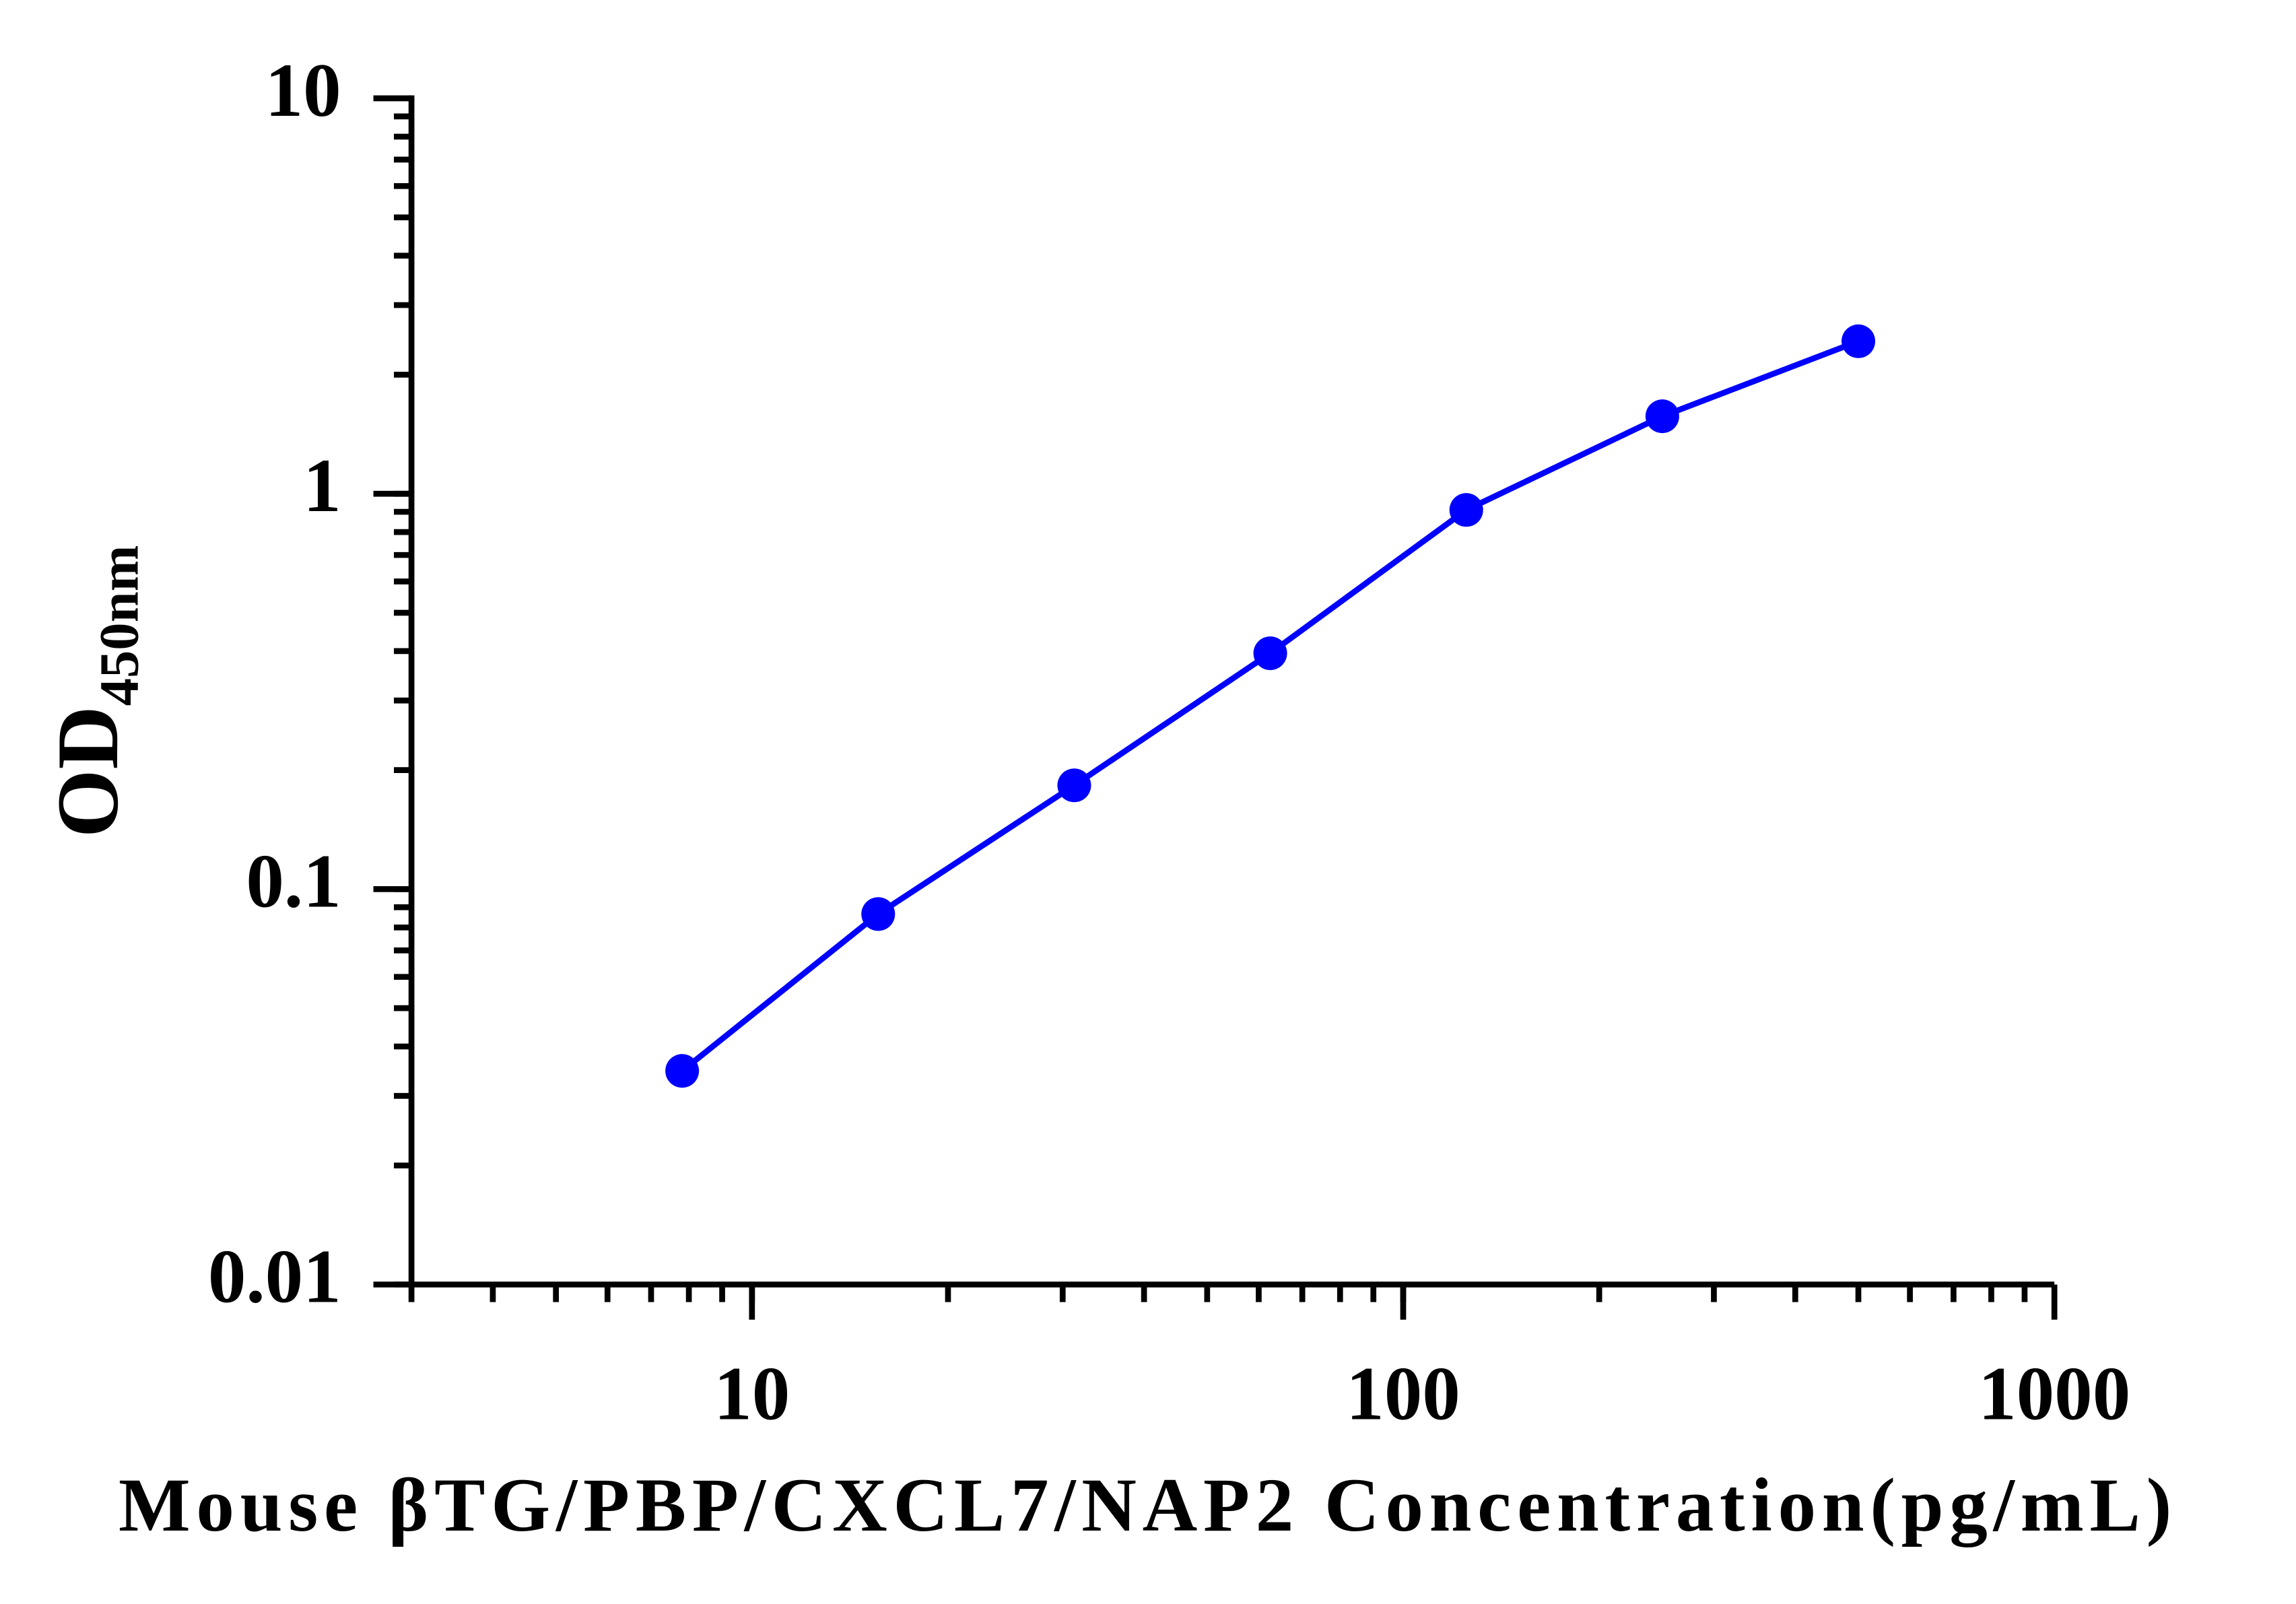 The height and width of the screenshot is (1604, 2296). I want to click on y-axis-label: OD450nm, so click(94, 691).